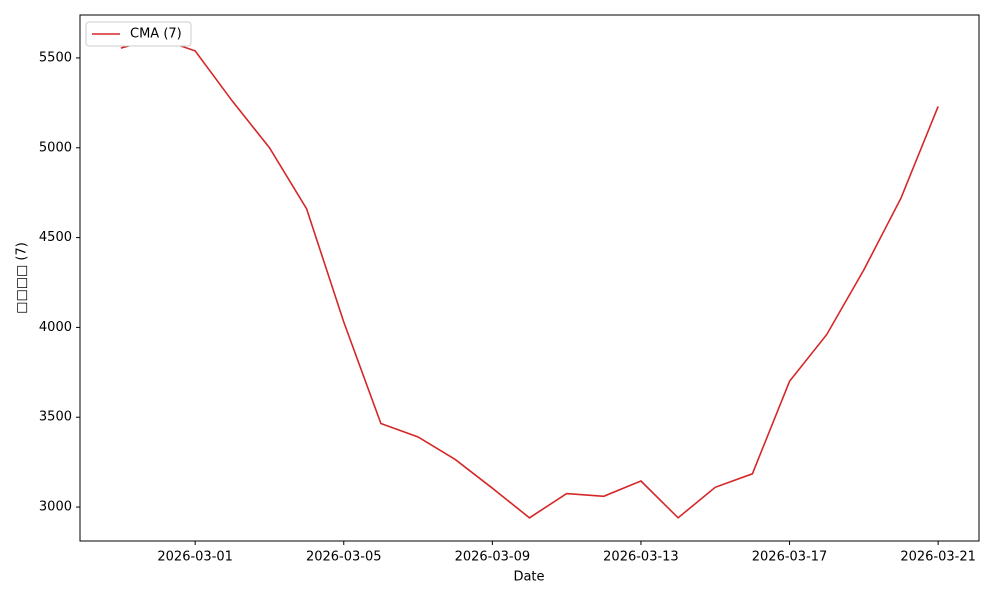 This screenshot has width=1000, height=600. Describe the element at coordinates (55, 147) in the screenshot. I see `y-tick-label: 5000` at that location.